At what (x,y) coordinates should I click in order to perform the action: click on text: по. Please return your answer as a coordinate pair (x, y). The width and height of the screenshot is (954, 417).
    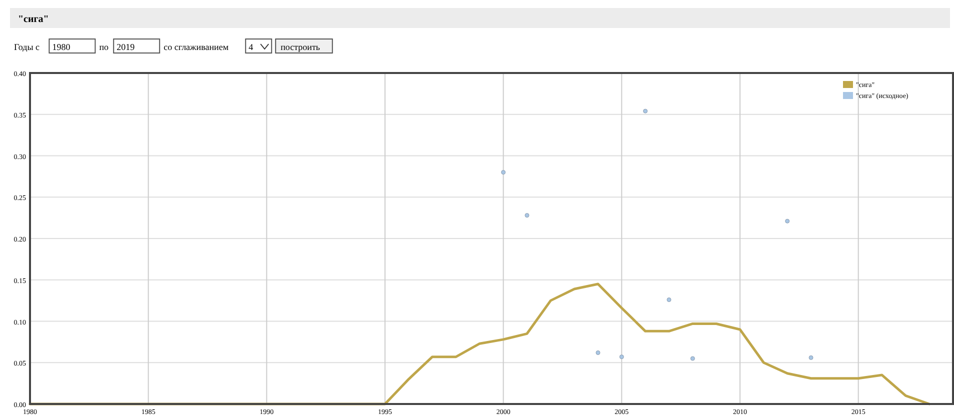
    Looking at the image, I should click on (104, 47).